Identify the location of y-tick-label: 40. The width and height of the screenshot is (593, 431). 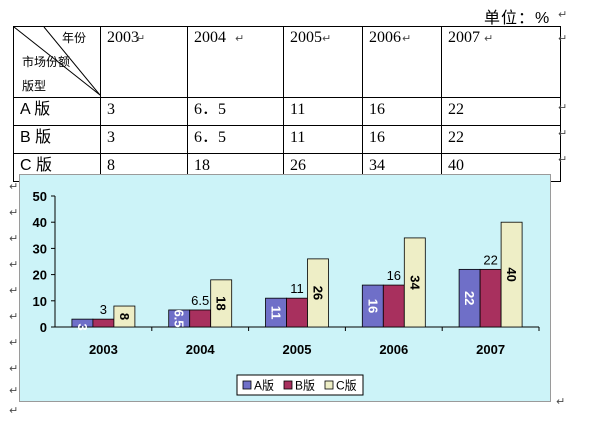
(40, 222).